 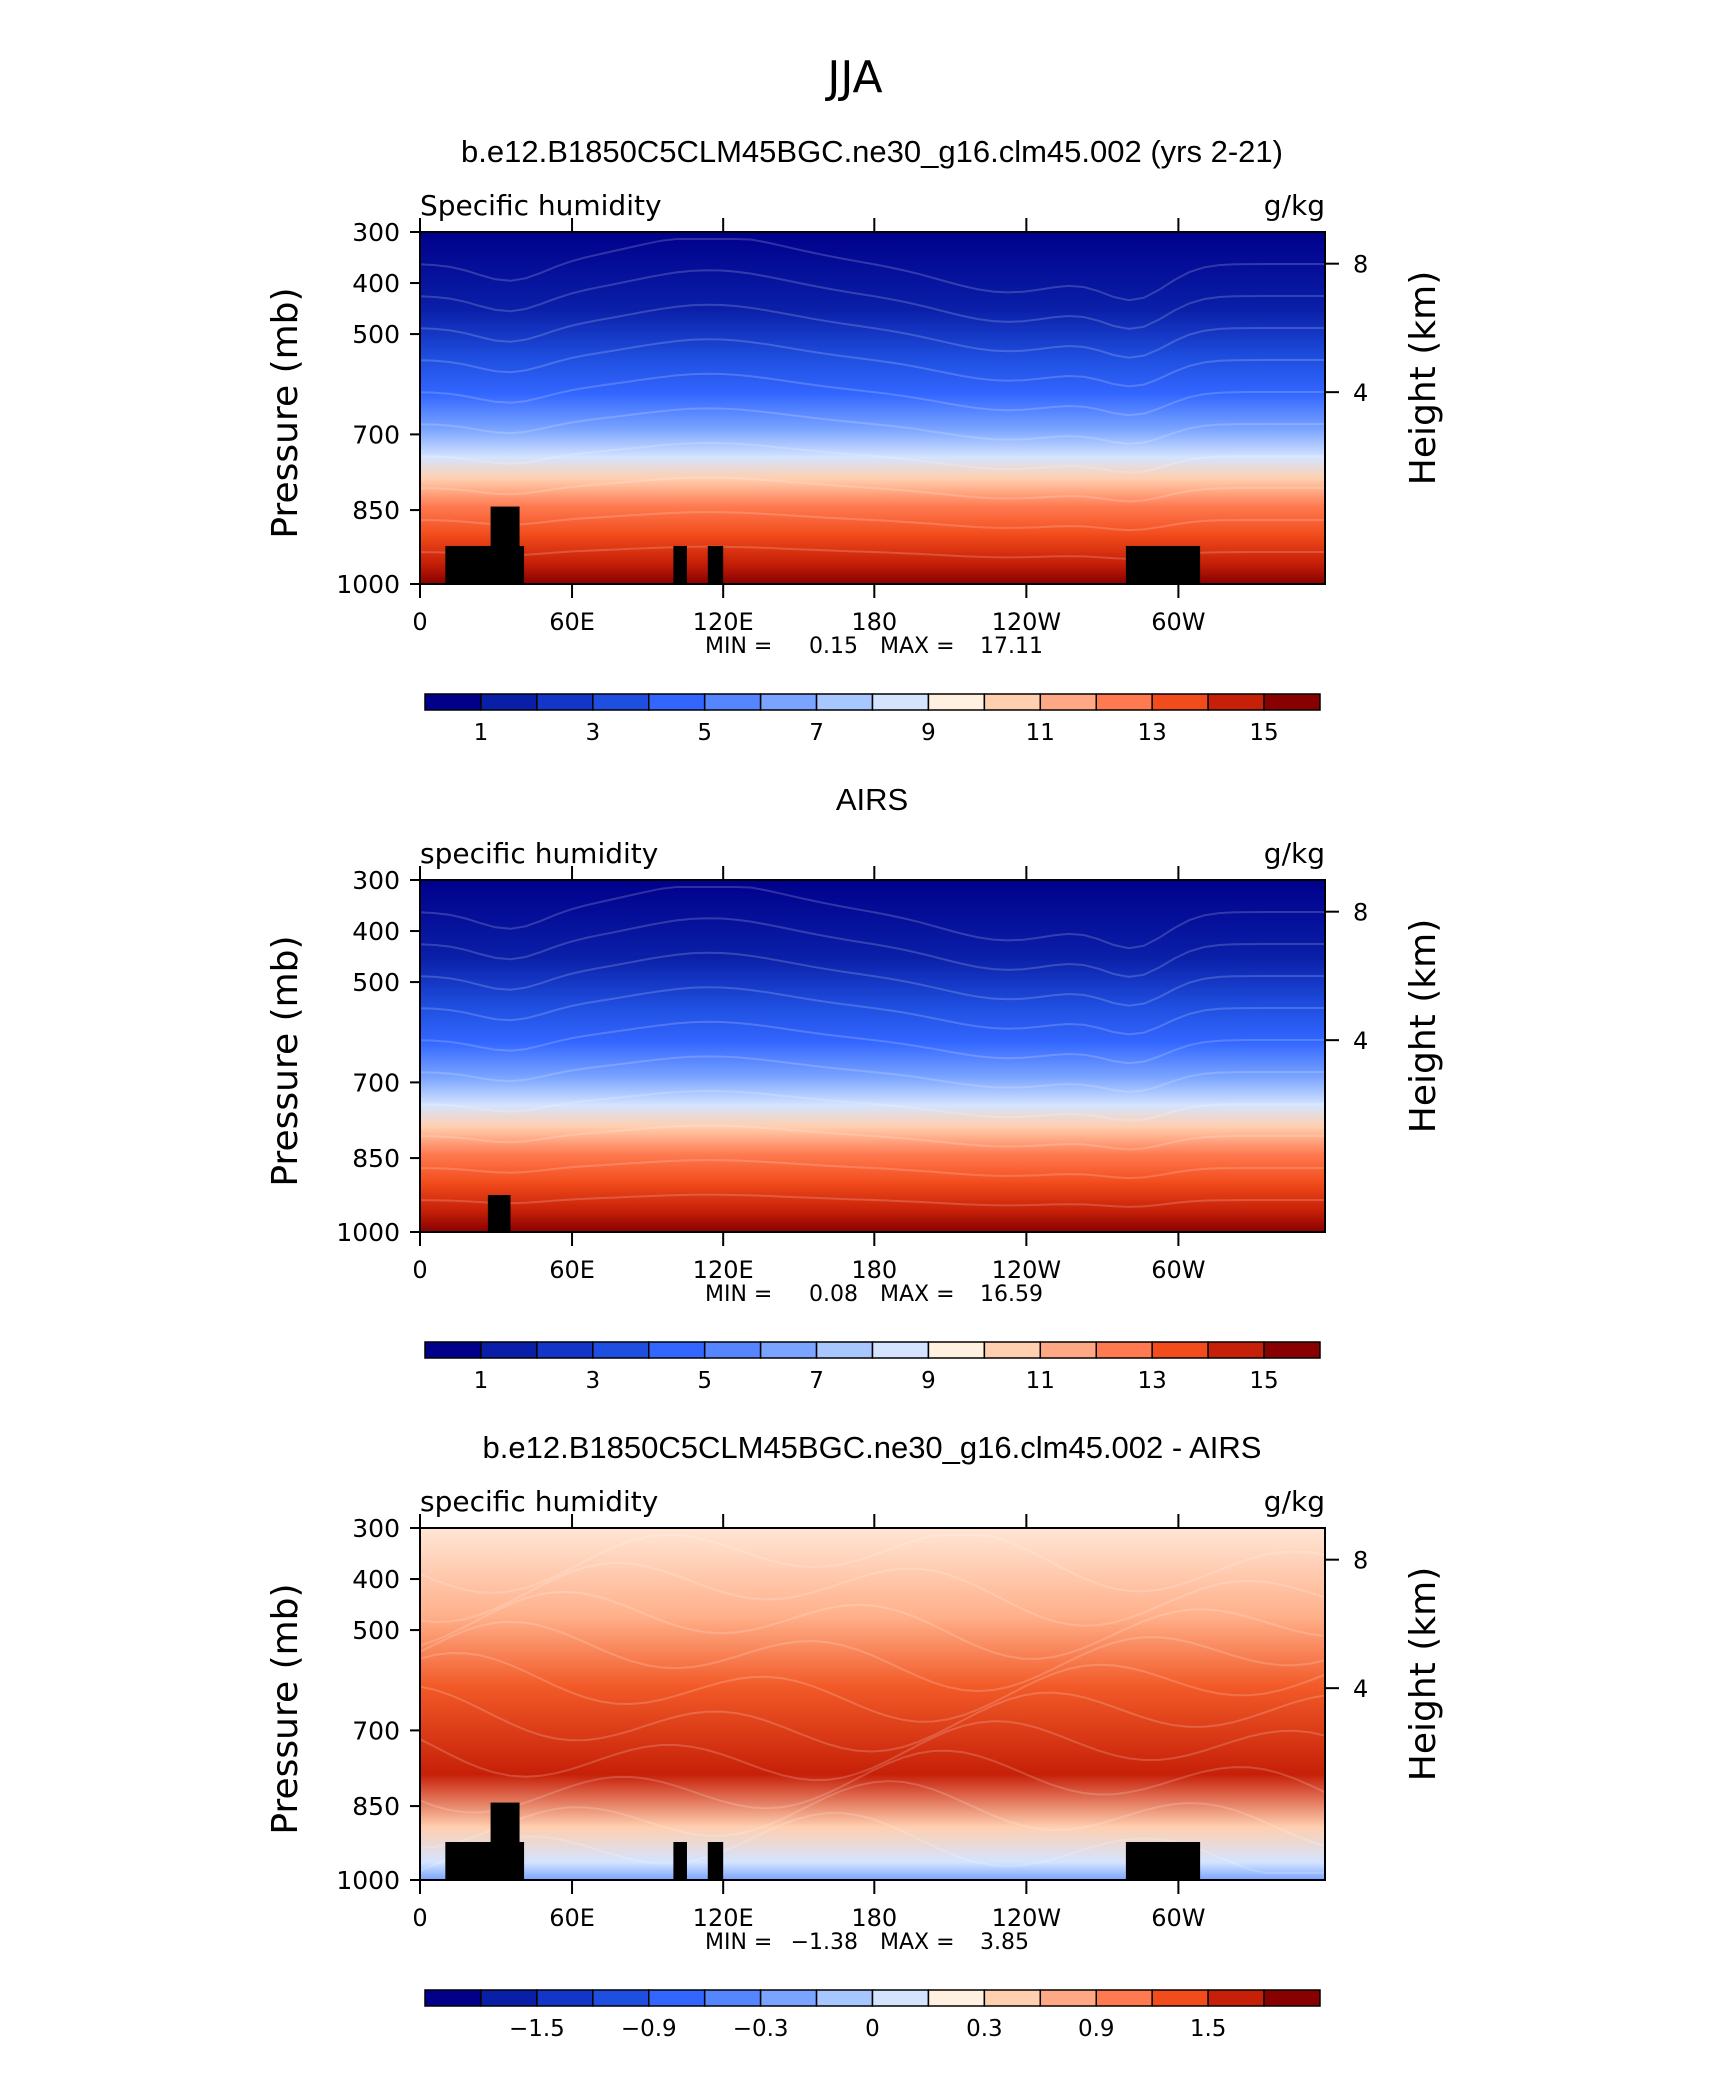 What do you see at coordinates (1208, 2029) in the screenshot?
I see `colorbar-label: 1.5` at bounding box center [1208, 2029].